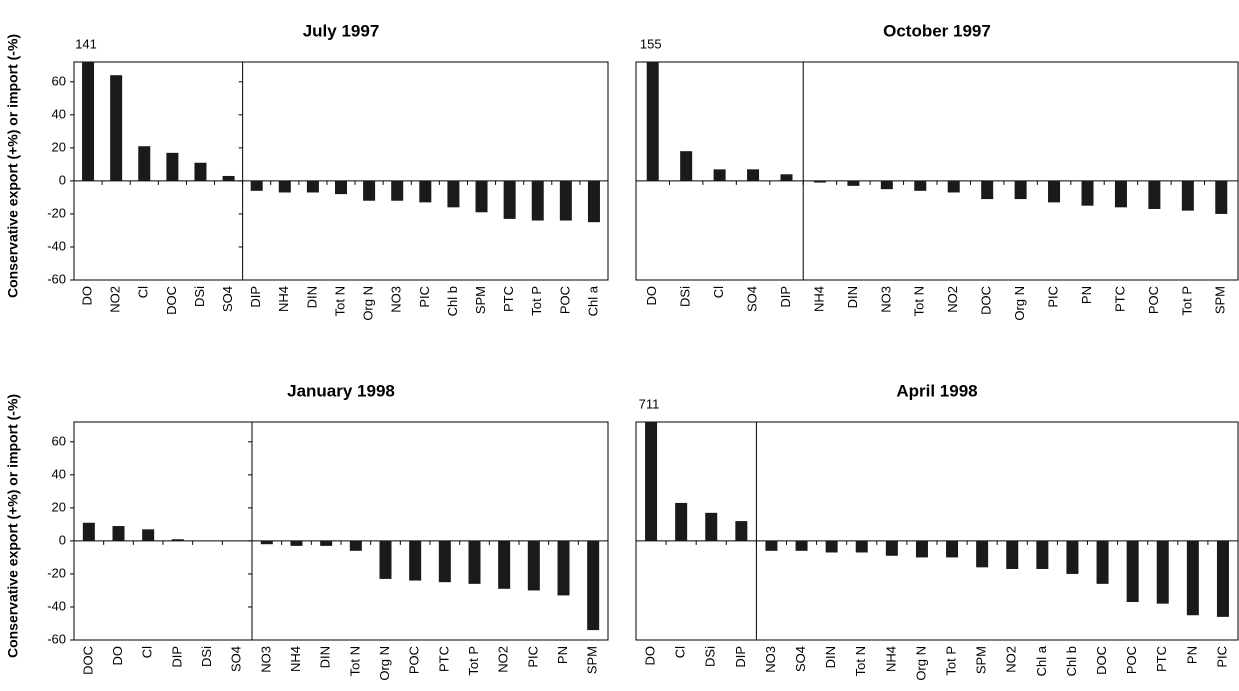 The image size is (1239, 691). Describe the element at coordinates (143, 292) in the screenshot. I see `x-tick-label: Cl` at that location.